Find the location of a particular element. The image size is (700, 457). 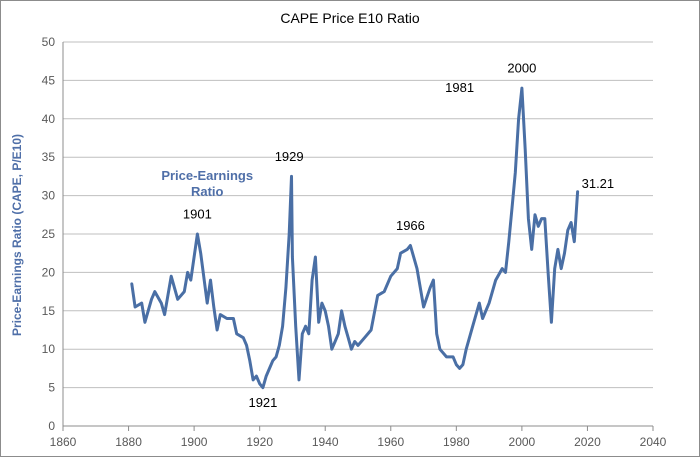

annotation-label: 1929 is located at coordinates (289, 156).